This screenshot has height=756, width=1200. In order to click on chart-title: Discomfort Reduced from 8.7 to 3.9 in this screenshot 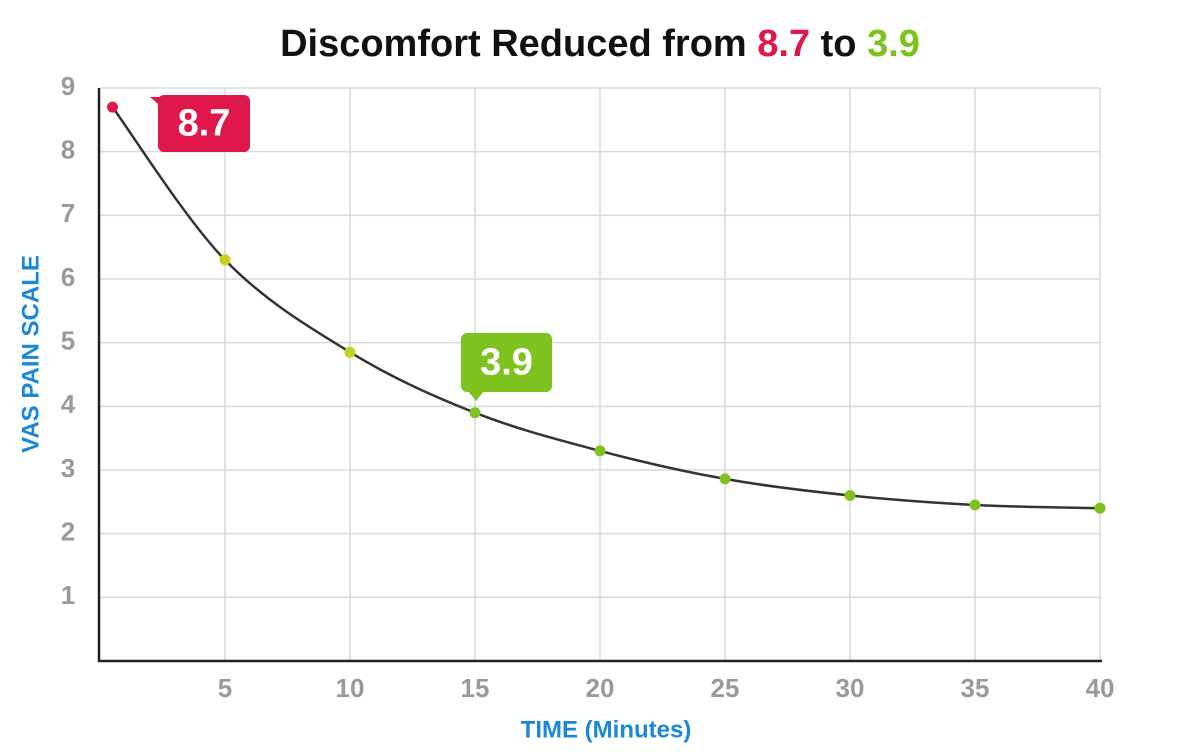, I will do `click(600, 44)`.